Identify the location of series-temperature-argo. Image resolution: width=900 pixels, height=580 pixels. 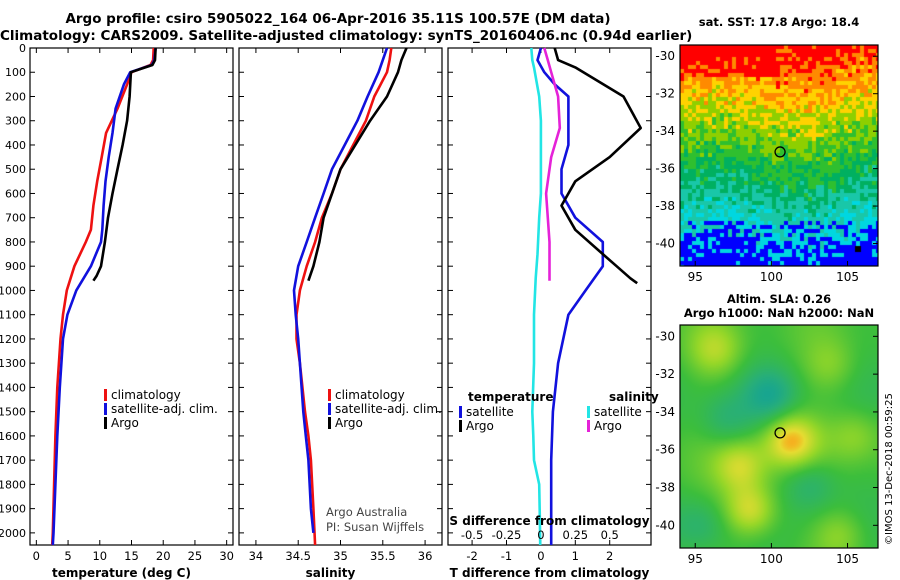
(598, 166).